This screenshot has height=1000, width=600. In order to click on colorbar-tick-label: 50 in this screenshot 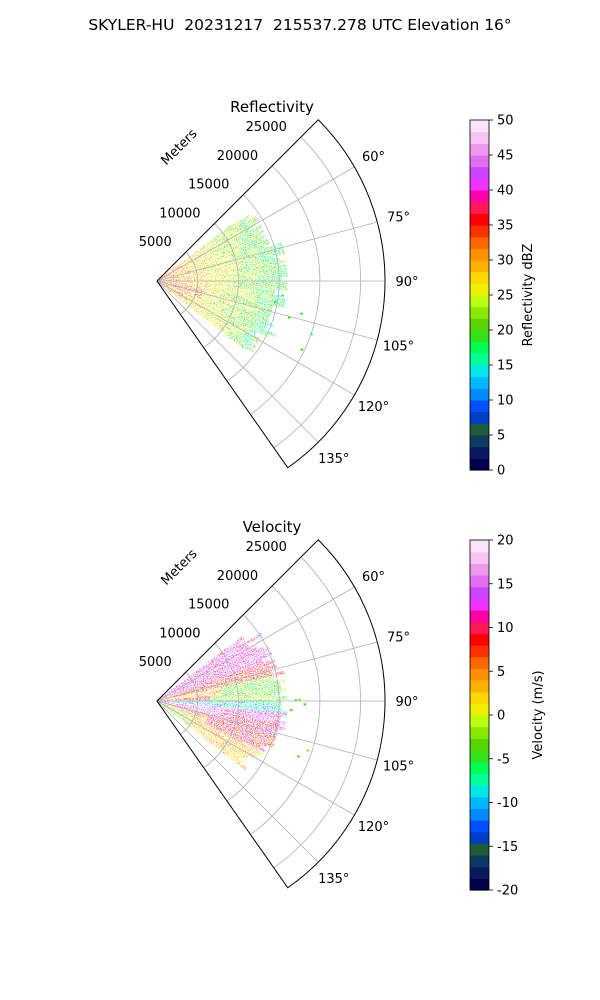, I will do `click(505, 121)`.